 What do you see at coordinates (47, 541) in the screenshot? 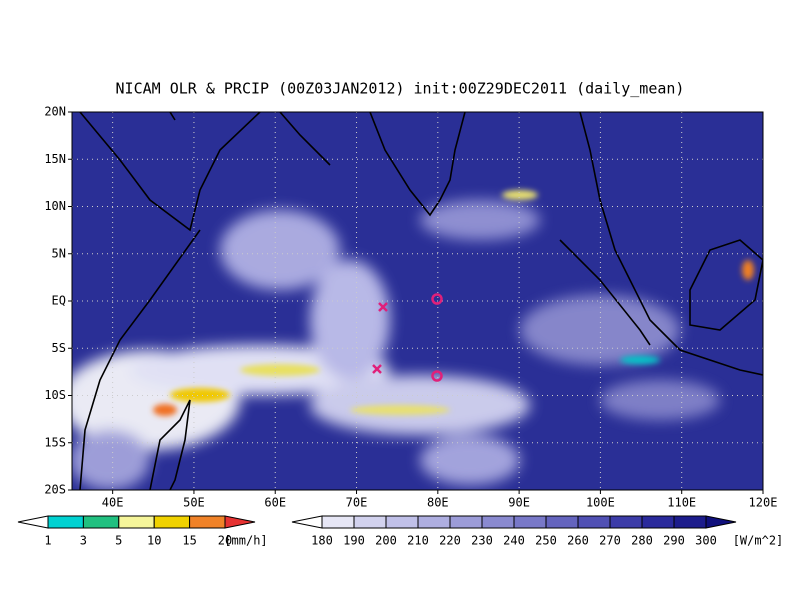
I see `colorbar-label: 1` at bounding box center [47, 541].